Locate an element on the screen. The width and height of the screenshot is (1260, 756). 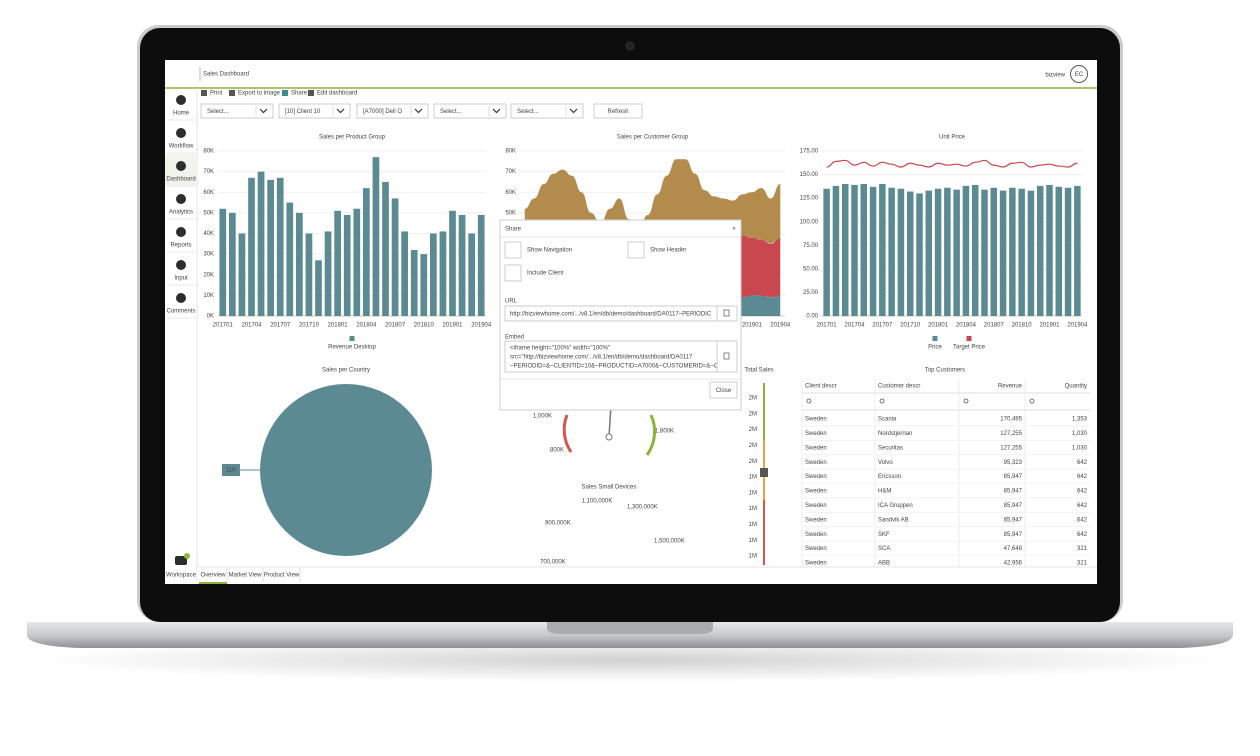
nav-label: Dashboard is located at coordinates (180, 180).